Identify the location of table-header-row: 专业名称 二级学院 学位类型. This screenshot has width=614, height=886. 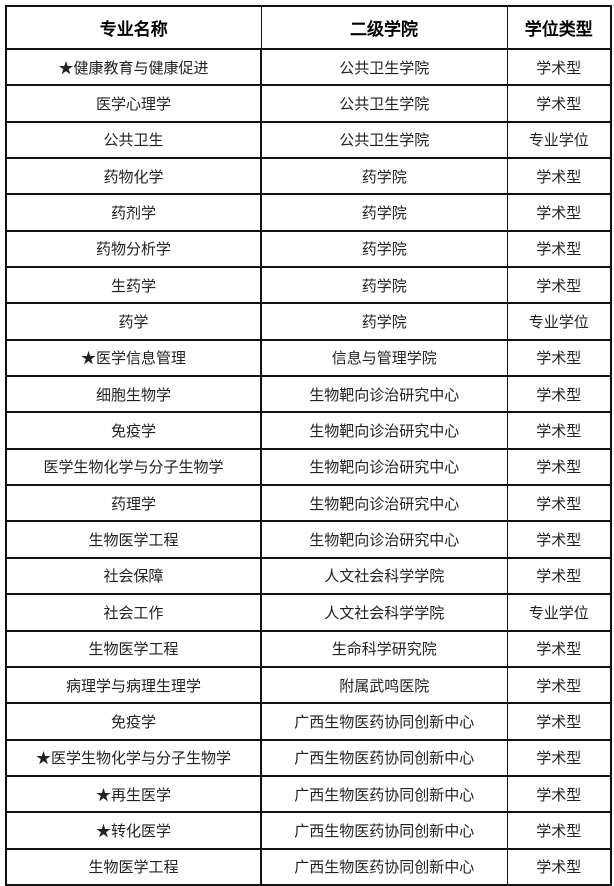
(308, 27).